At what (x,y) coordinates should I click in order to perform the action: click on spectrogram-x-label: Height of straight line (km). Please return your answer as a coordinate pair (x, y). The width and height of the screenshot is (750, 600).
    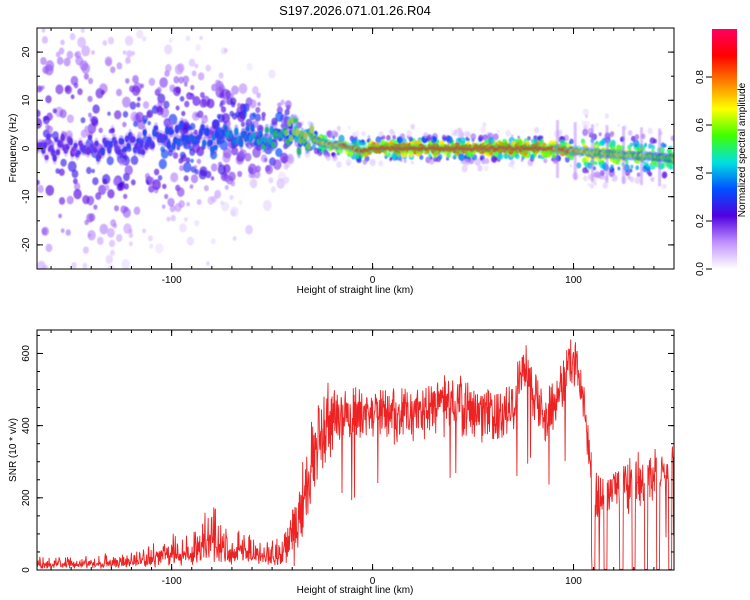
    Looking at the image, I should click on (355, 290).